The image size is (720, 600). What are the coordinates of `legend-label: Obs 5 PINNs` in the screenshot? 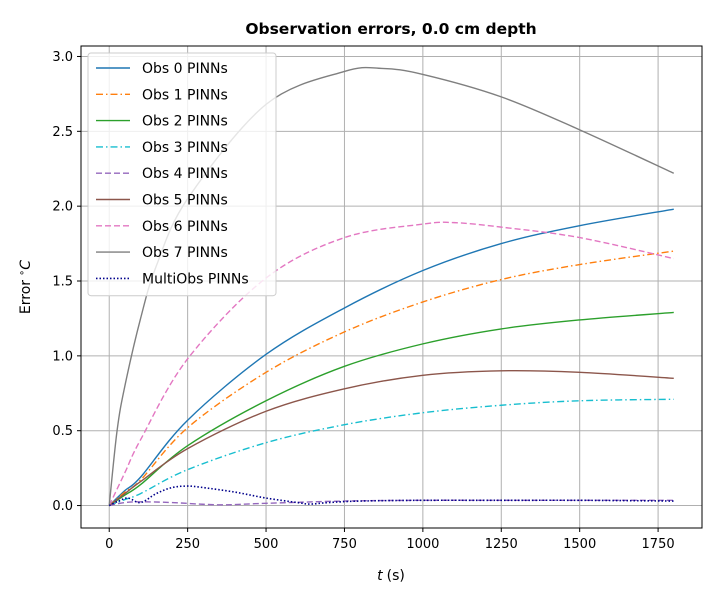 It's located at (185, 201).